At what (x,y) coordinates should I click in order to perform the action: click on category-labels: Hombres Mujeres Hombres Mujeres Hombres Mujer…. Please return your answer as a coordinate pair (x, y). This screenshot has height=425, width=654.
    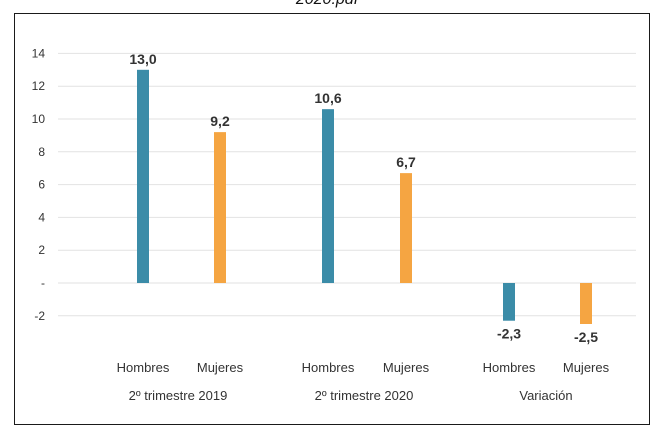
    Looking at the image, I should click on (363, 367).